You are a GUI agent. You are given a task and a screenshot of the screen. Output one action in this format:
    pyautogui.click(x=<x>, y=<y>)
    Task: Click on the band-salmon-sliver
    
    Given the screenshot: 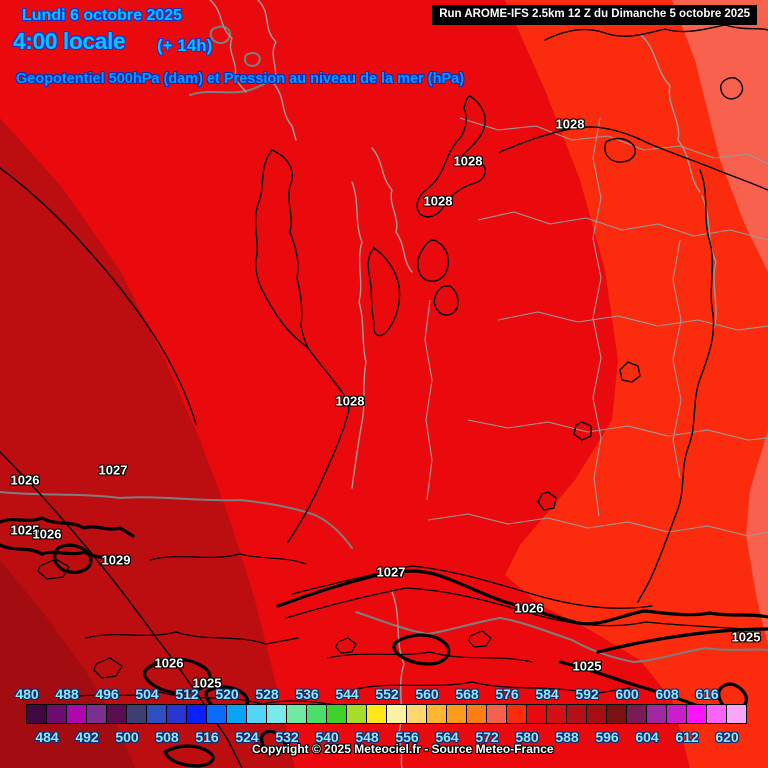 What is the action you would take?
    pyautogui.click(x=757, y=537)
    